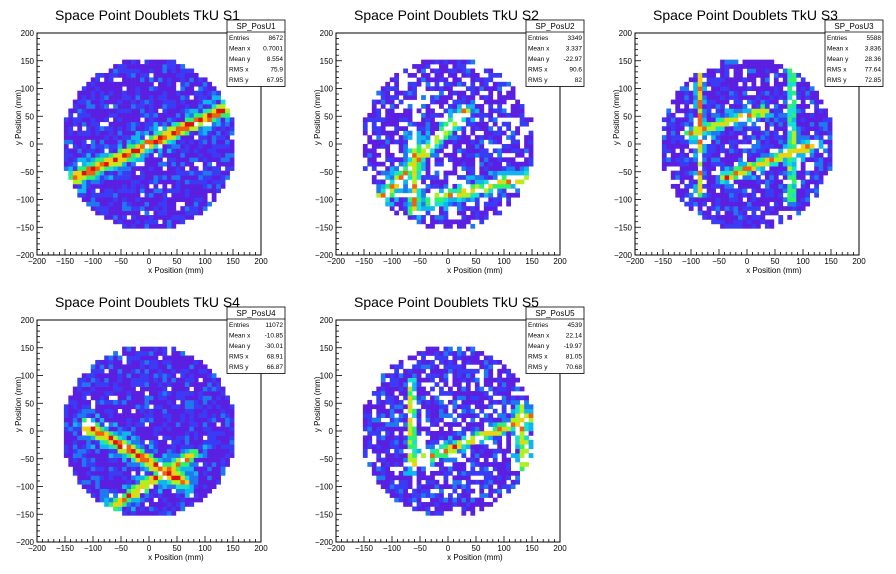 The image size is (896, 574). I want to click on chart-title: Space Point Doublets TkU S5, so click(446, 302).